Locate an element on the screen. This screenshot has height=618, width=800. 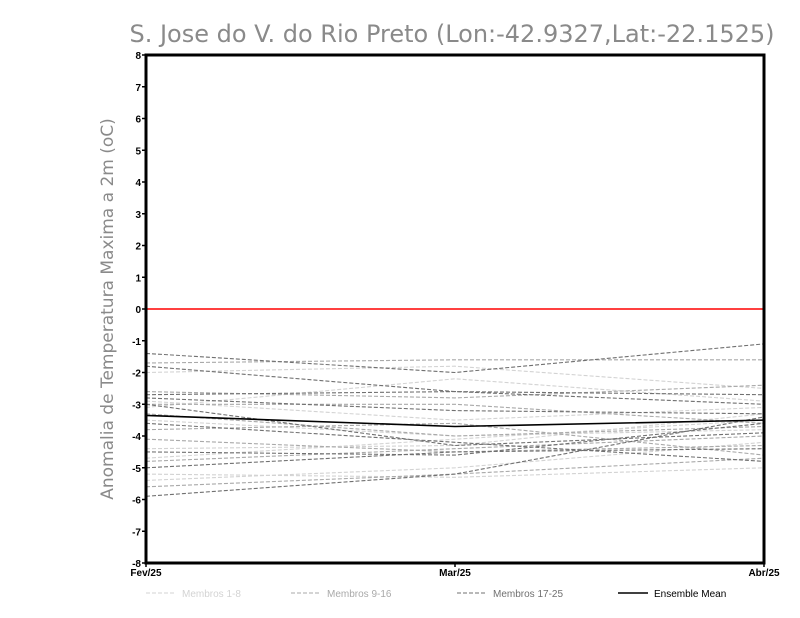
y-tick-label: -7 is located at coordinates (136, 532).